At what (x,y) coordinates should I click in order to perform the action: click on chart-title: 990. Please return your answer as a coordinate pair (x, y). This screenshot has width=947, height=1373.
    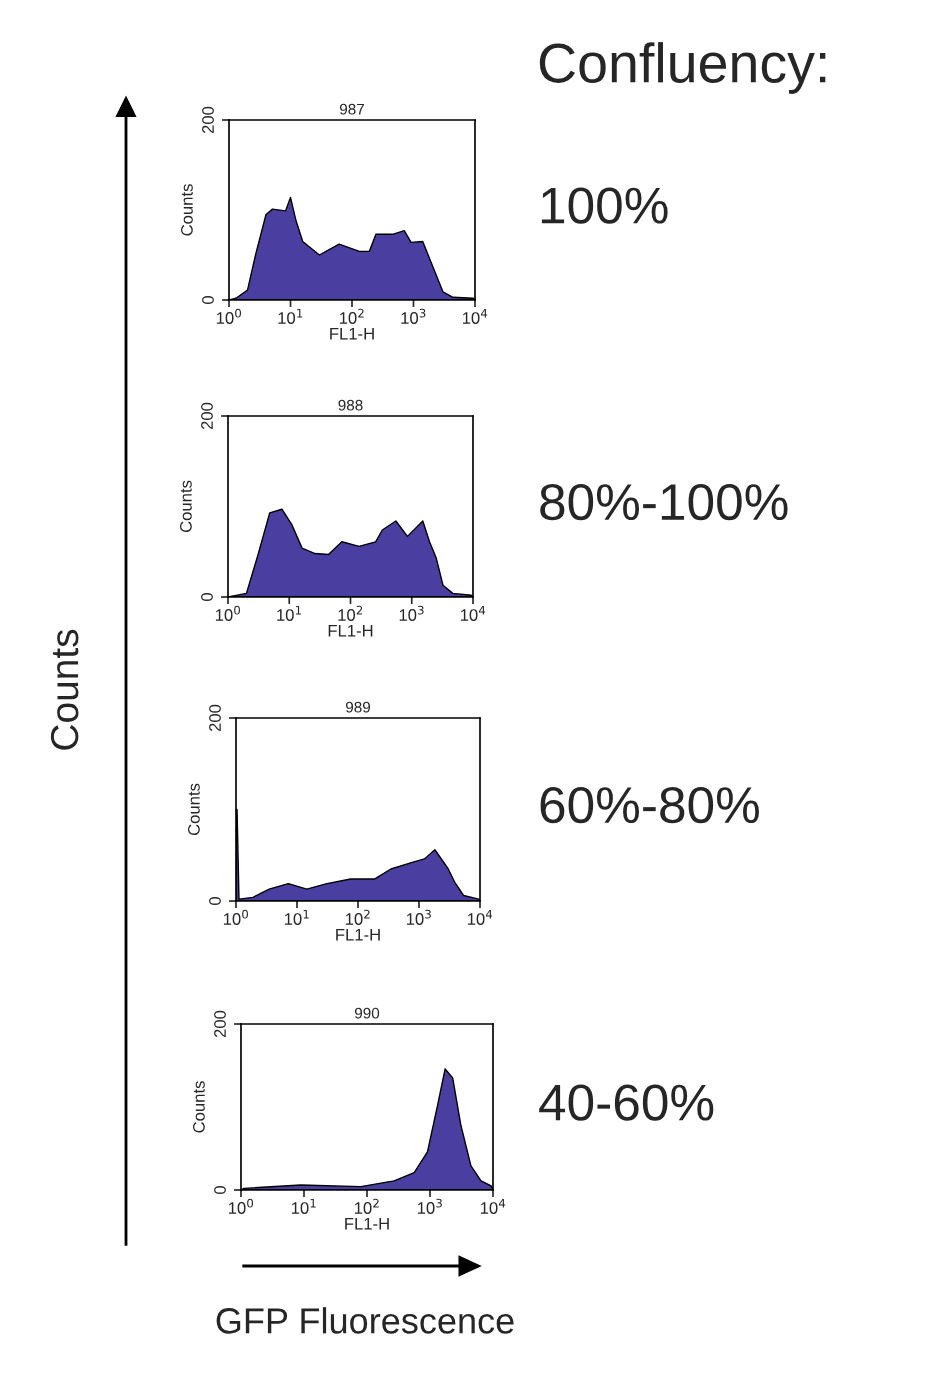
    Looking at the image, I should click on (367, 1013).